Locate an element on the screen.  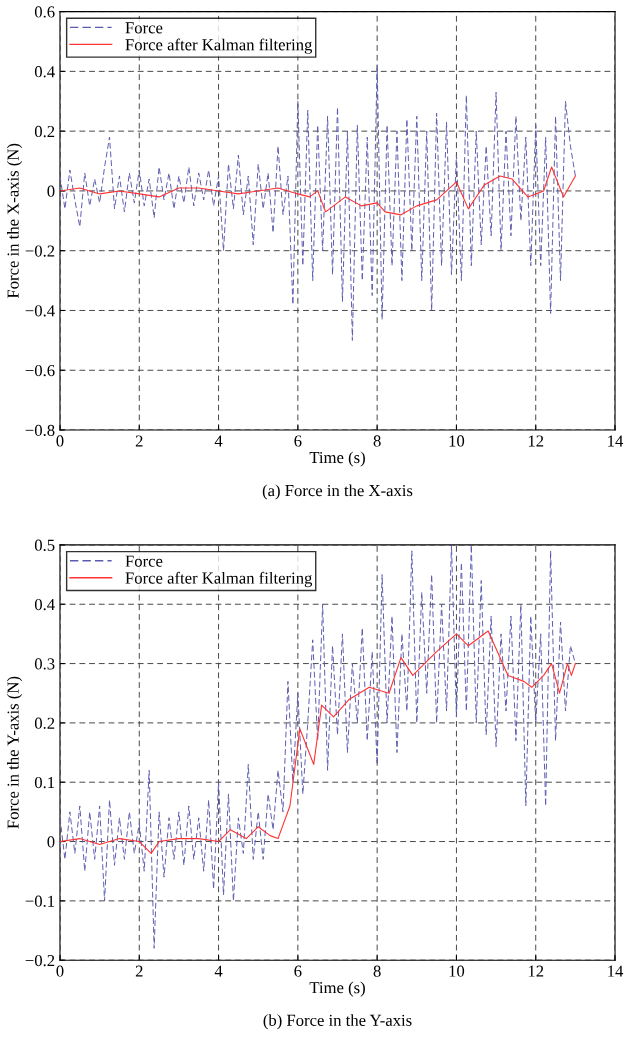
text: (a) Force in the X-axis is located at coordinates (337, 492).